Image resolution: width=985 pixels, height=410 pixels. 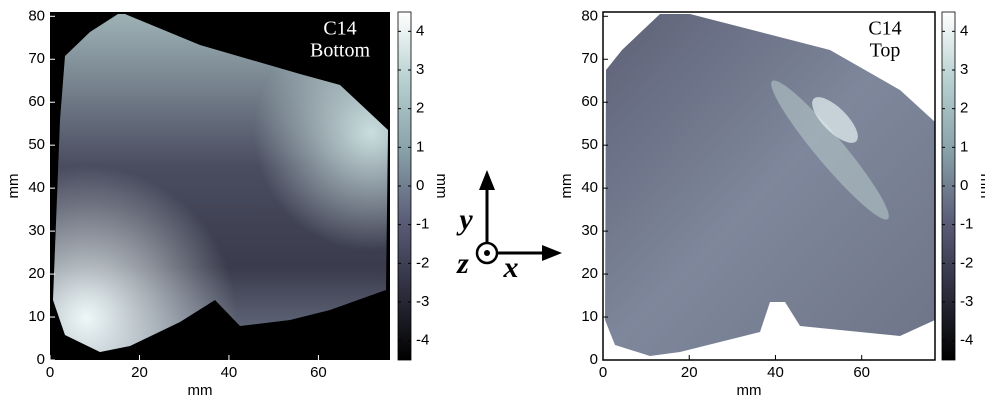 I want to click on axis-letter: z, so click(x=462, y=263).